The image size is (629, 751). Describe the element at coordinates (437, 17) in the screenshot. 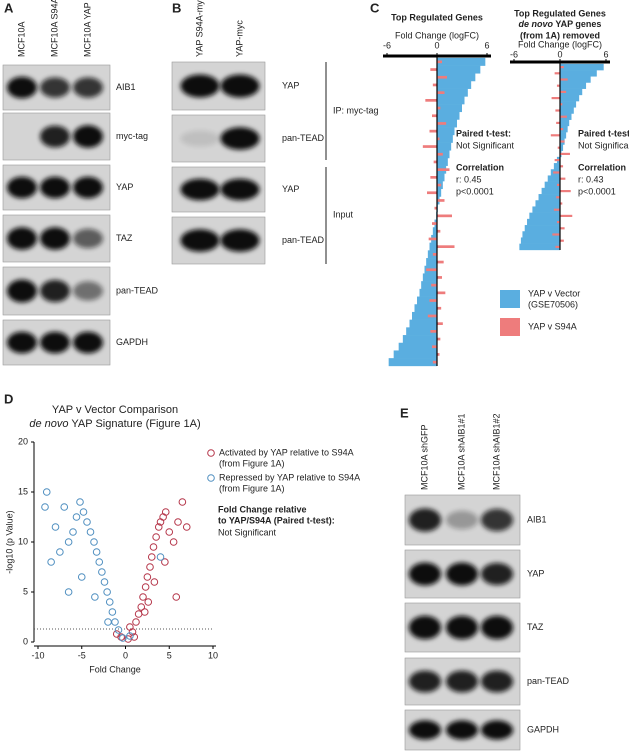

I see `chart-title: Top Regulated Genes` at that location.